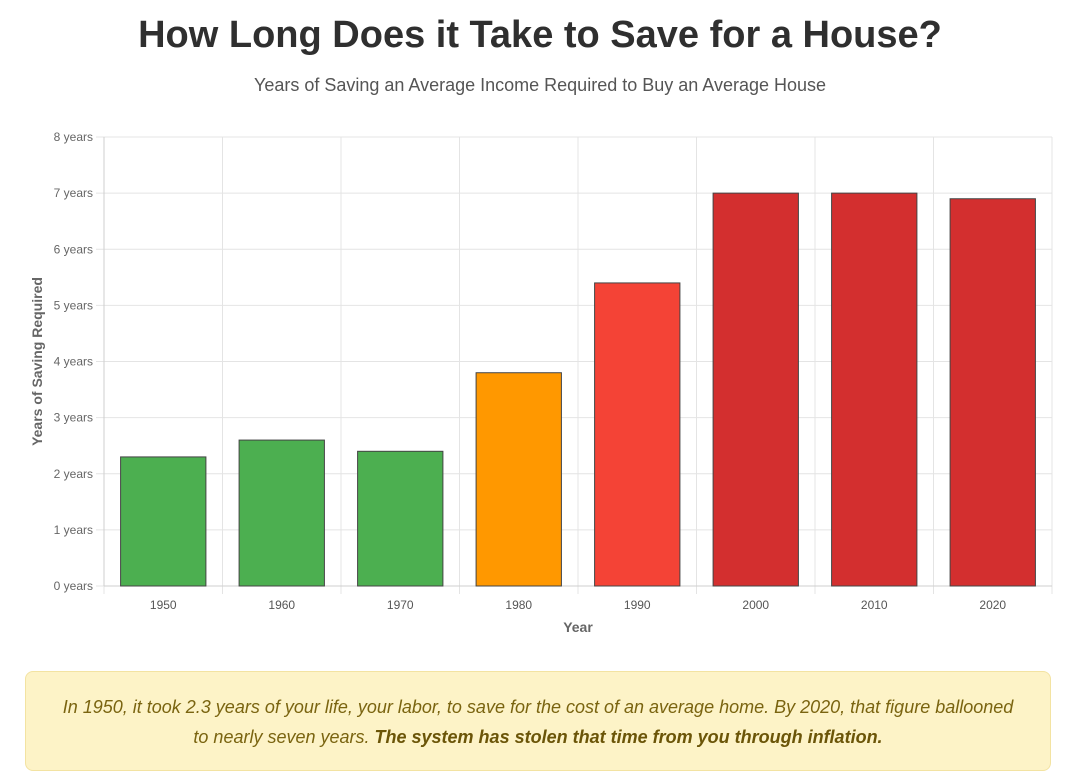 Image resolution: width=1080 pixels, height=784 pixels. What do you see at coordinates (73, 418) in the screenshot?
I see `y-tick-label: 3 years` at bounding box center [73, 418].